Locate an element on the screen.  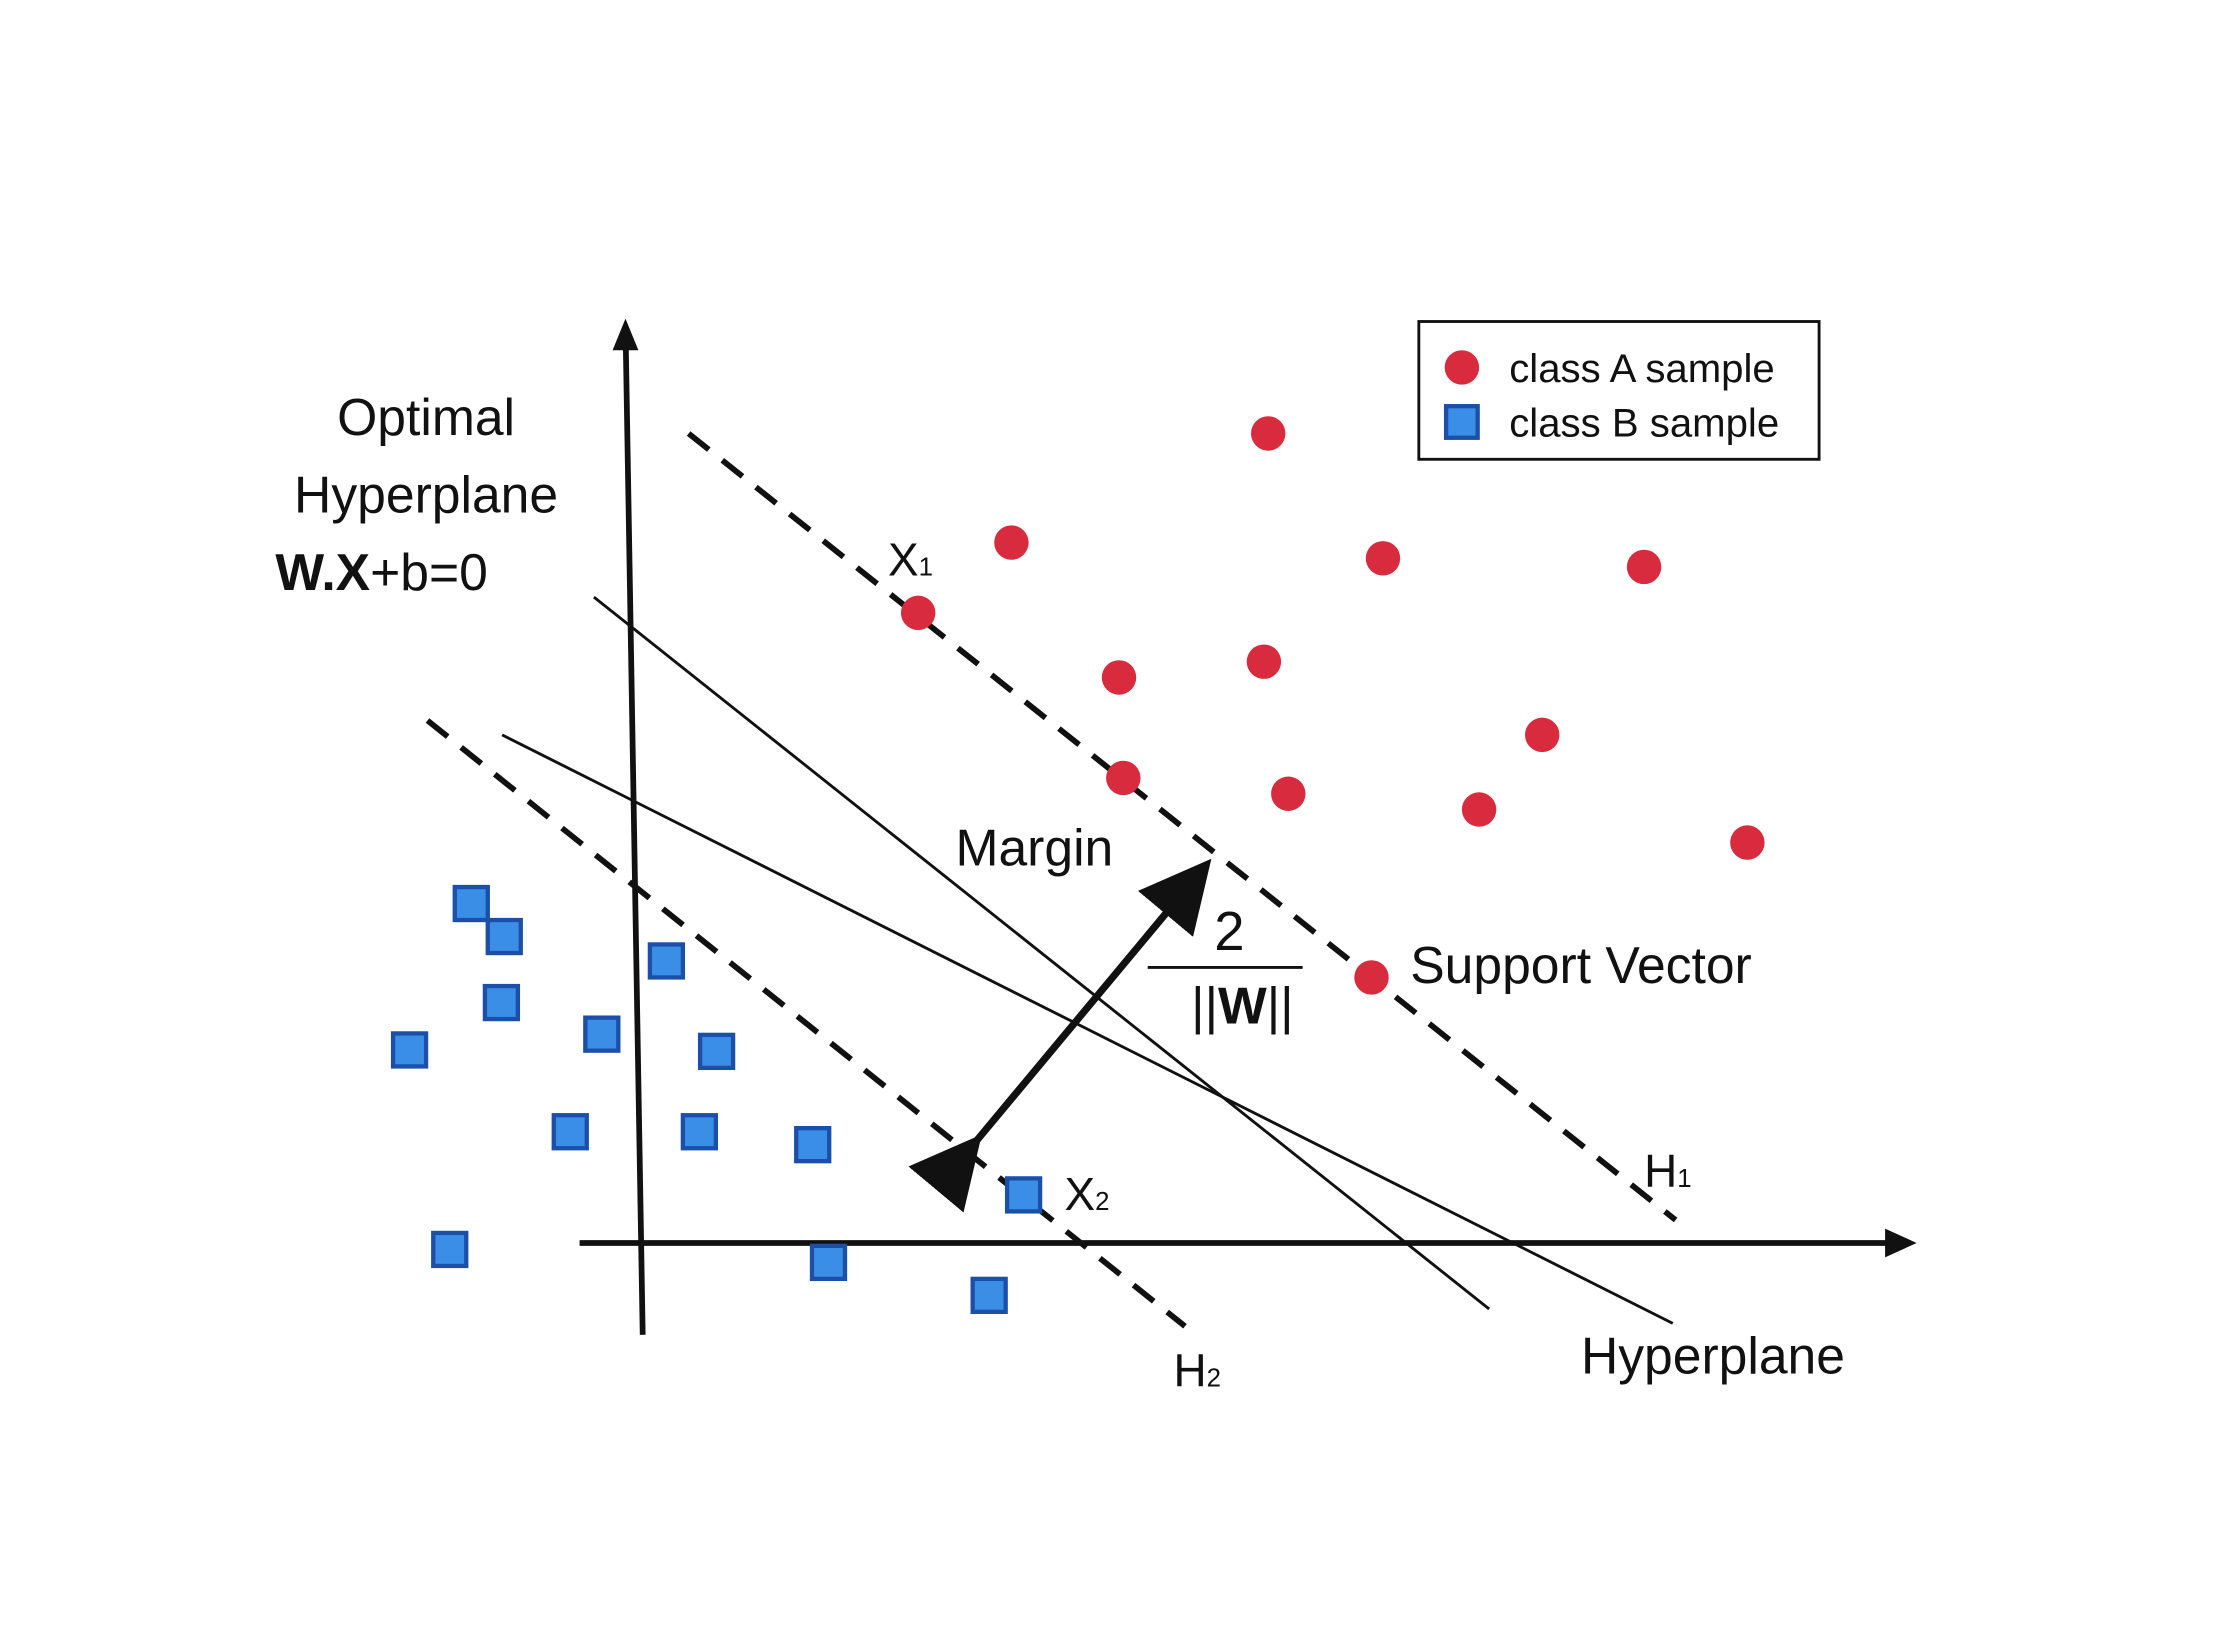
title-line-hyperplane: Hyperplane is located at coordinates (426, 494).